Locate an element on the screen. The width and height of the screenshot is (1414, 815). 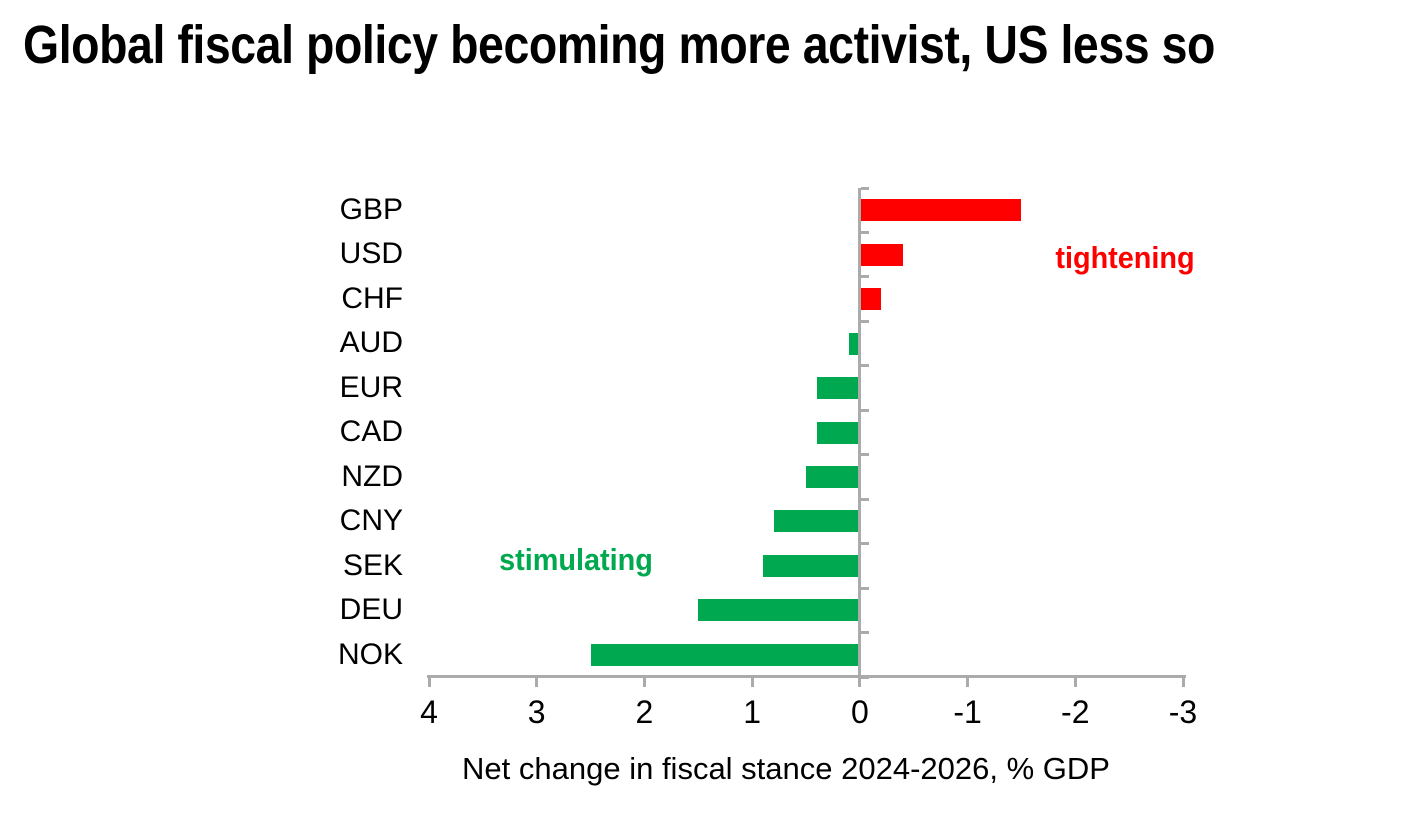
bar-cny is located at coordinates (816, 521).